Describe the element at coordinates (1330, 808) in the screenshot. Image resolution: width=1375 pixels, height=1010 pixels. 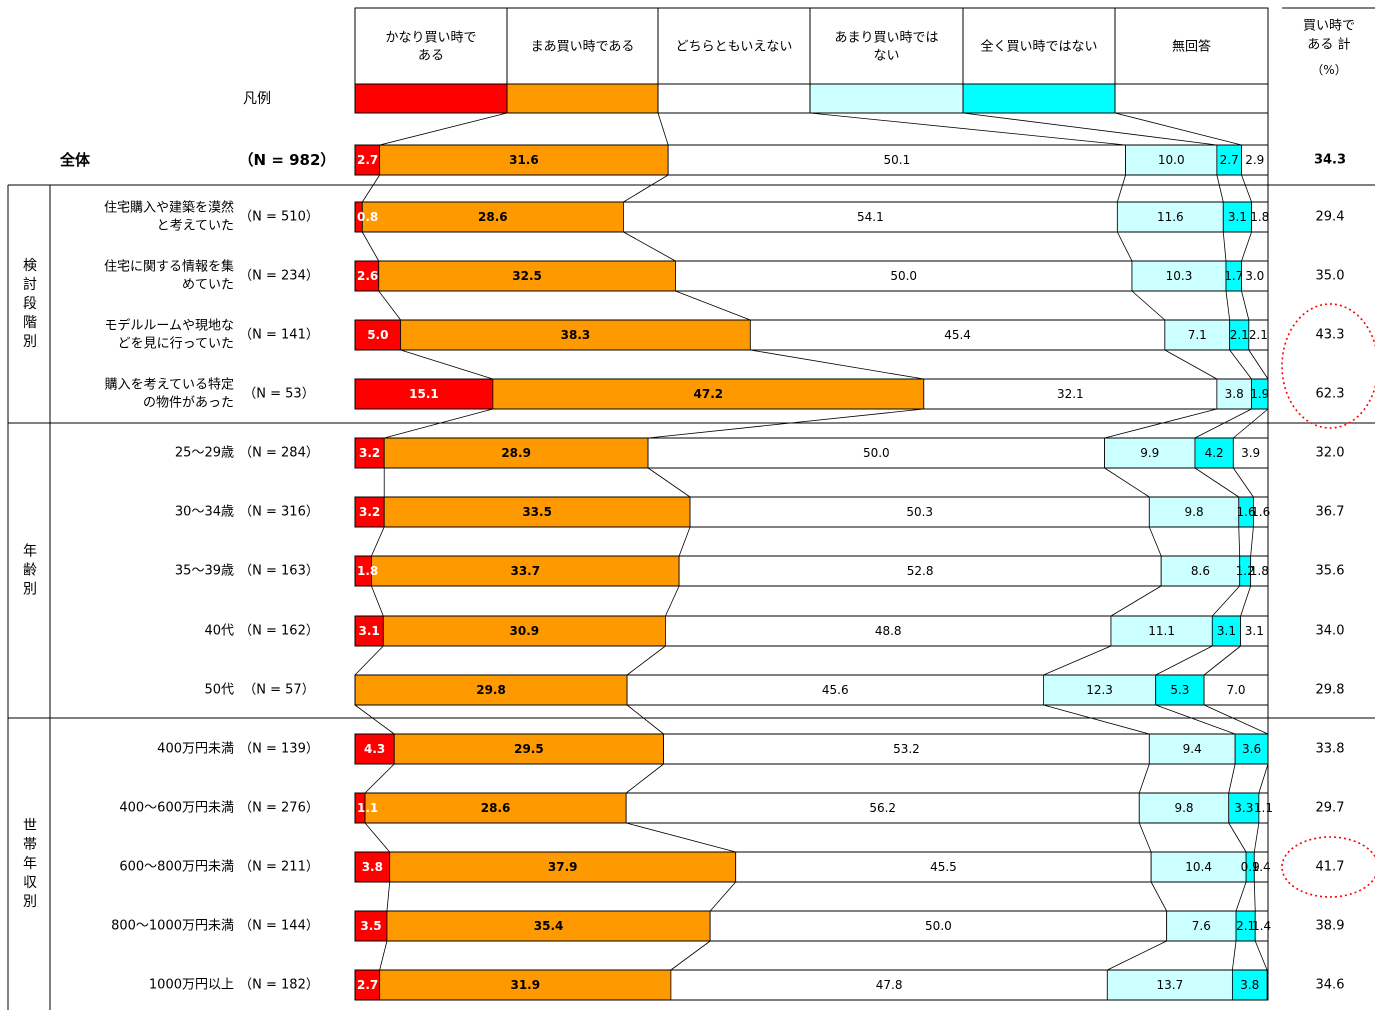
I see `total-value: 29.7` at that location.